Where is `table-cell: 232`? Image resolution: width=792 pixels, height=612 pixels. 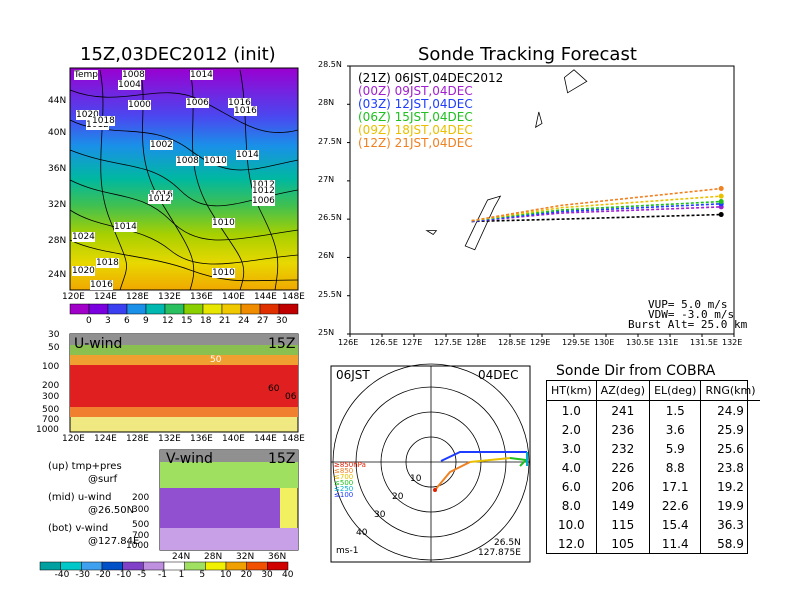 table-cell: 232 is located at coordinates (622, 448).